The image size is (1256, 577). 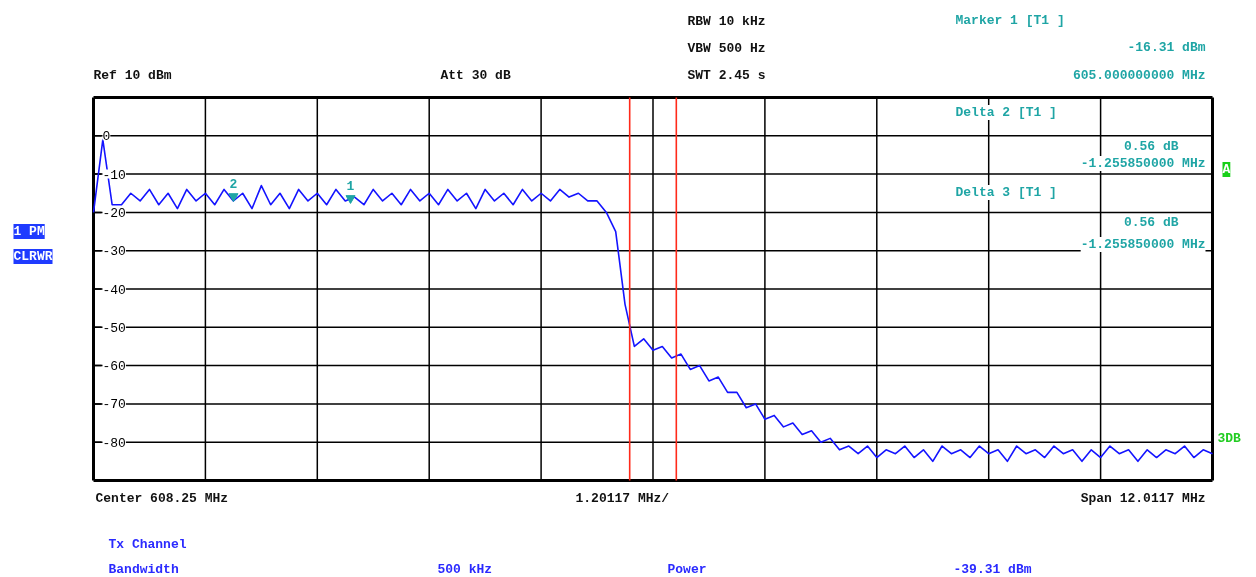 I want to click on text: -39.31 dBm, so click(x=992, y=569).